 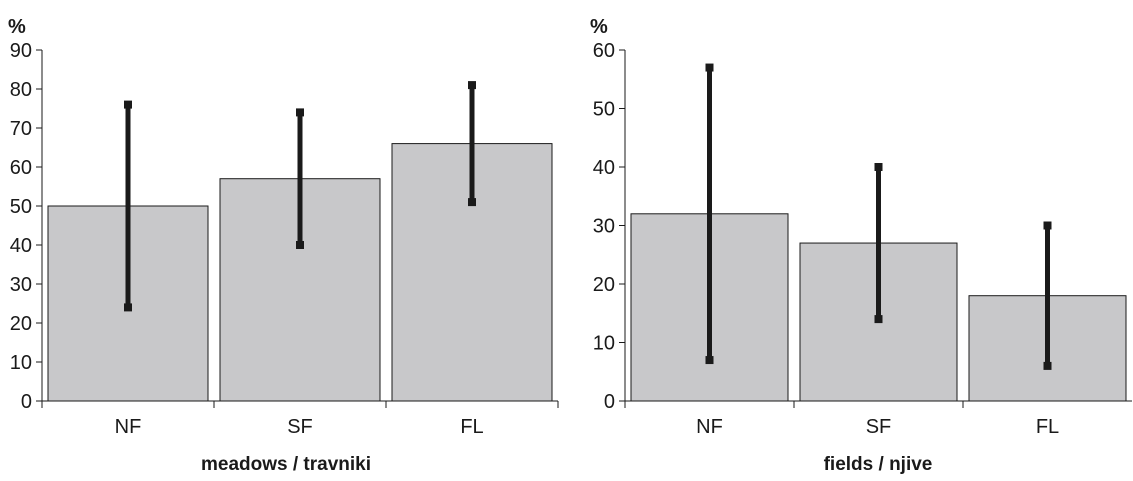 What do you see at coordinates (21, 129) in the screenshot?
I see `y-tick-label: 70` at bounding box center [21, 129].